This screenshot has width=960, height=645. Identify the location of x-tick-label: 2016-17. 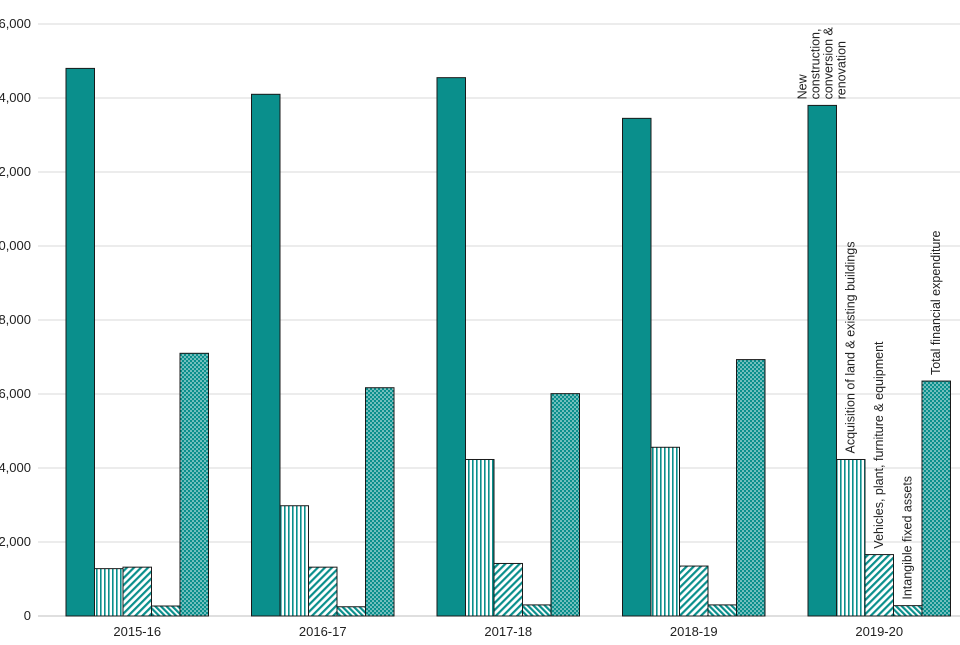
(323, 631).